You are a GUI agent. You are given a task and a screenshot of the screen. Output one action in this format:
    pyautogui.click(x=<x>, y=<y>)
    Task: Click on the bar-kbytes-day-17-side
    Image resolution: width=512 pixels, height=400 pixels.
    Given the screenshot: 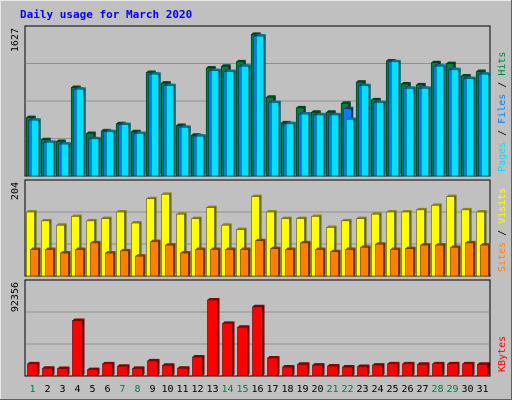 What is the action you would take?
    pyautogui.click(x=278, y=365)
    